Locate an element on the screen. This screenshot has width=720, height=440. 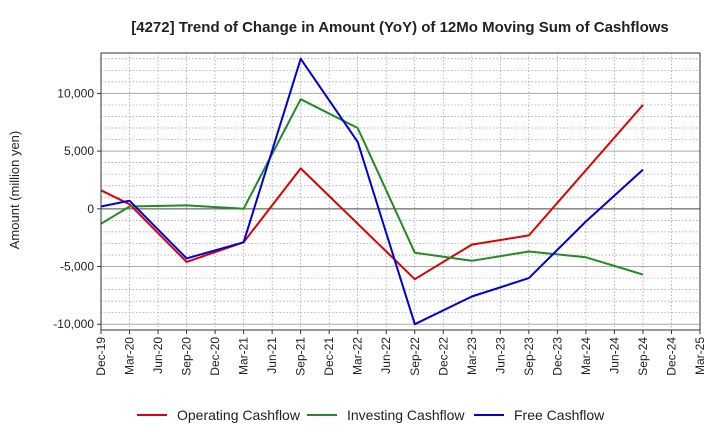
x-tick-label: Jun-24 is located at coordinates (614, 355).